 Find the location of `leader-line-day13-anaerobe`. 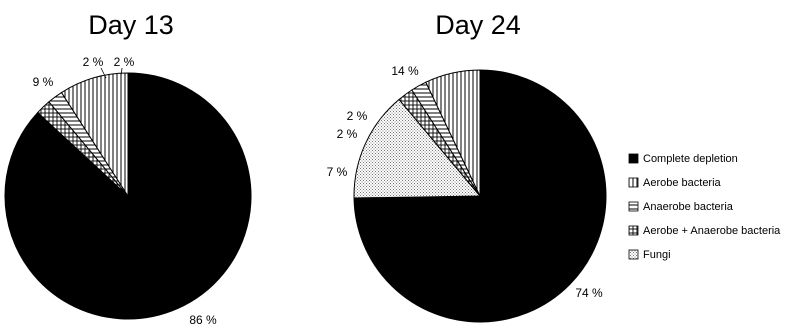

leader-line-day13-anaerobe is located at coordinates (103, 73).